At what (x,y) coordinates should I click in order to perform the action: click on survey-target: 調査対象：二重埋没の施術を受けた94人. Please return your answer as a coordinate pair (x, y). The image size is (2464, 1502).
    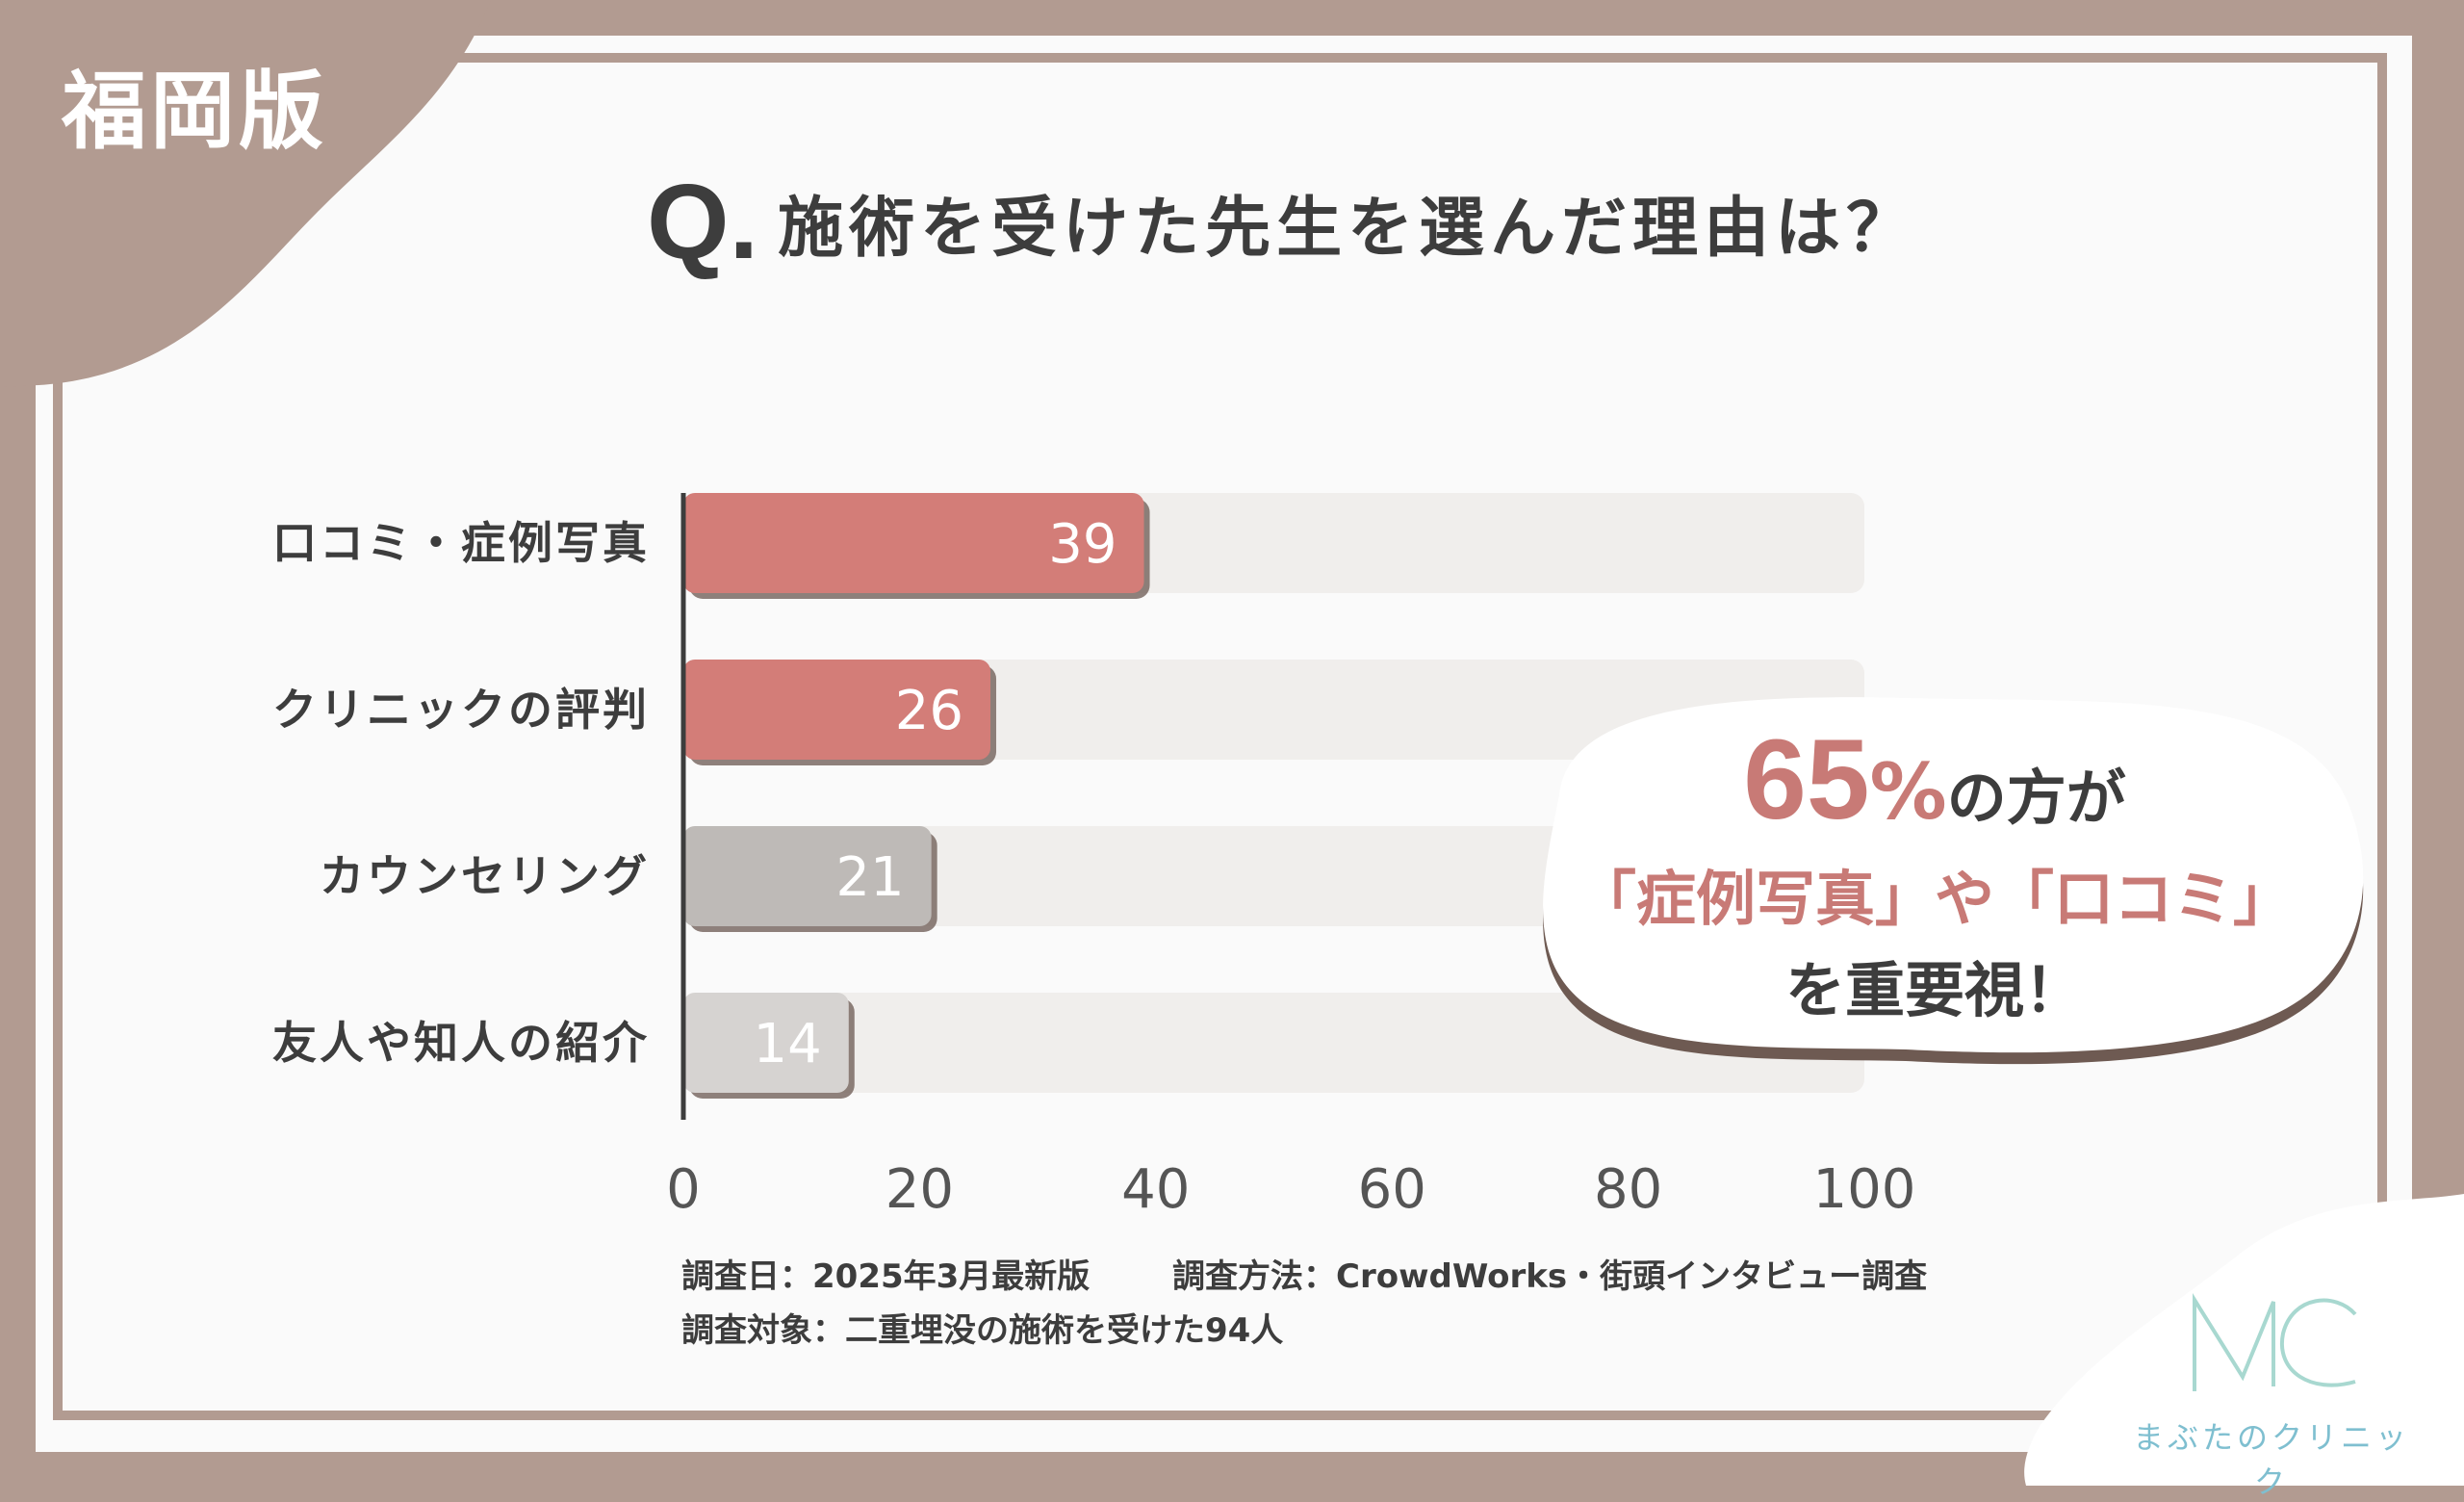
    Looking at the image, I should click on (982, 1331).